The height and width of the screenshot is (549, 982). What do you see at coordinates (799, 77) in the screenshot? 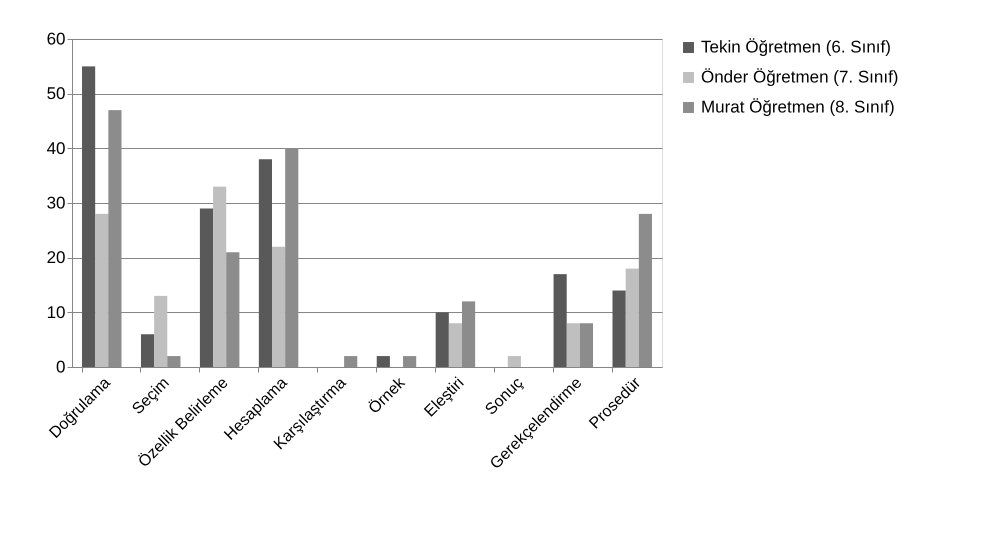
I see `legend-label: Önder Öğretmen (7. Sınıf)` at bounding box center [799, 77].